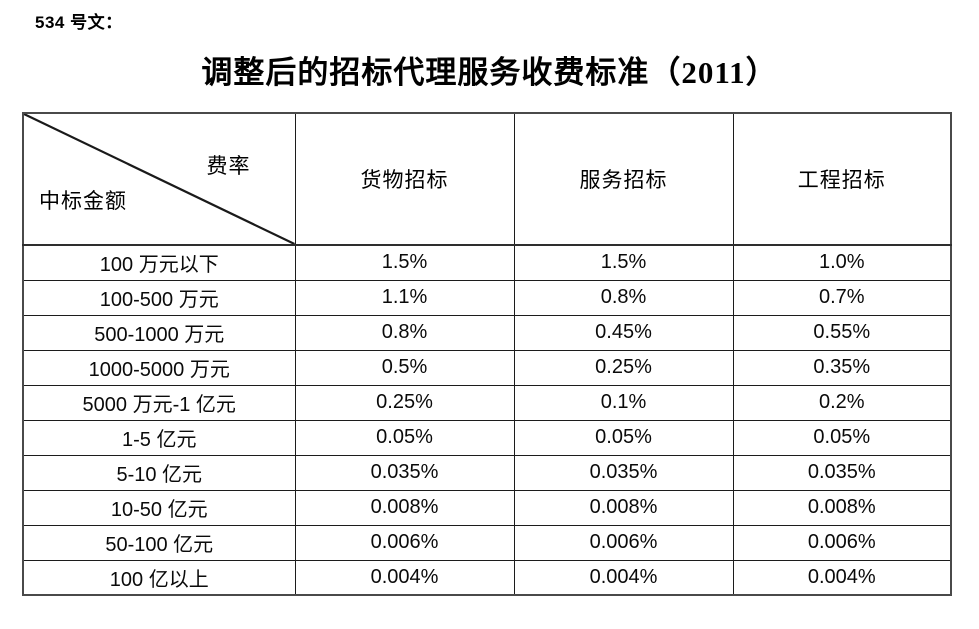 This screenshot has width=979, height=629. I want to click on diagonal-corner-cell: 费率 中标金额, so click(159, 179).